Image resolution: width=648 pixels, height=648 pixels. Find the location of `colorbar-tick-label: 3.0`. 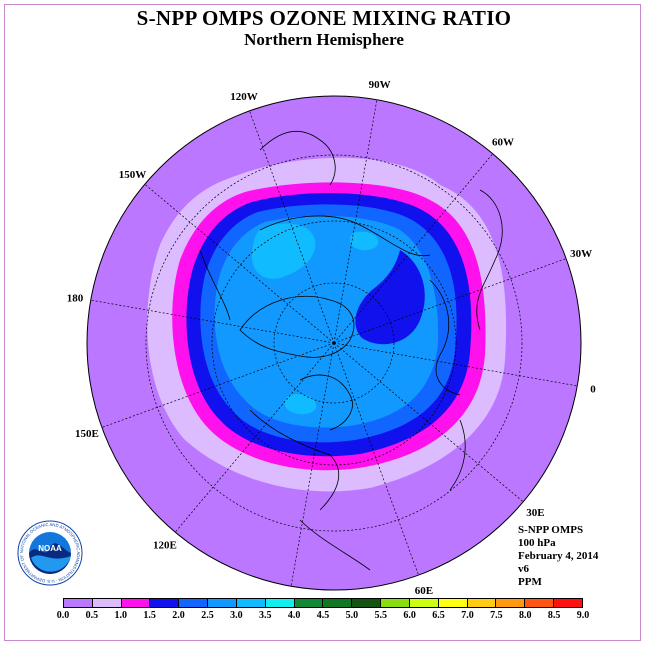

colorbar-tick-label: 3.0 is located at coordinates (236, 615).